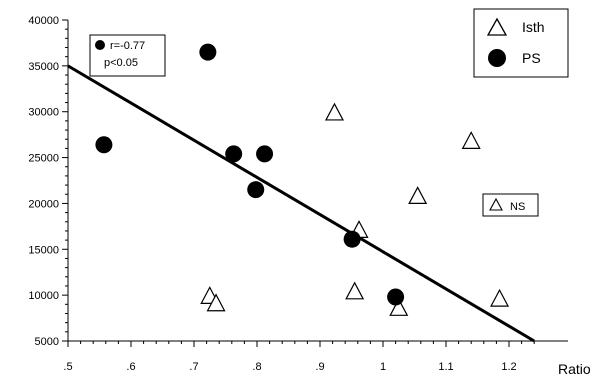  Describe the element at coordinates (48, 181) in the screenshot. I see `y-axis-ticks: 5000 10000 15000 20000 25000 30000 35000 40000` at that location.